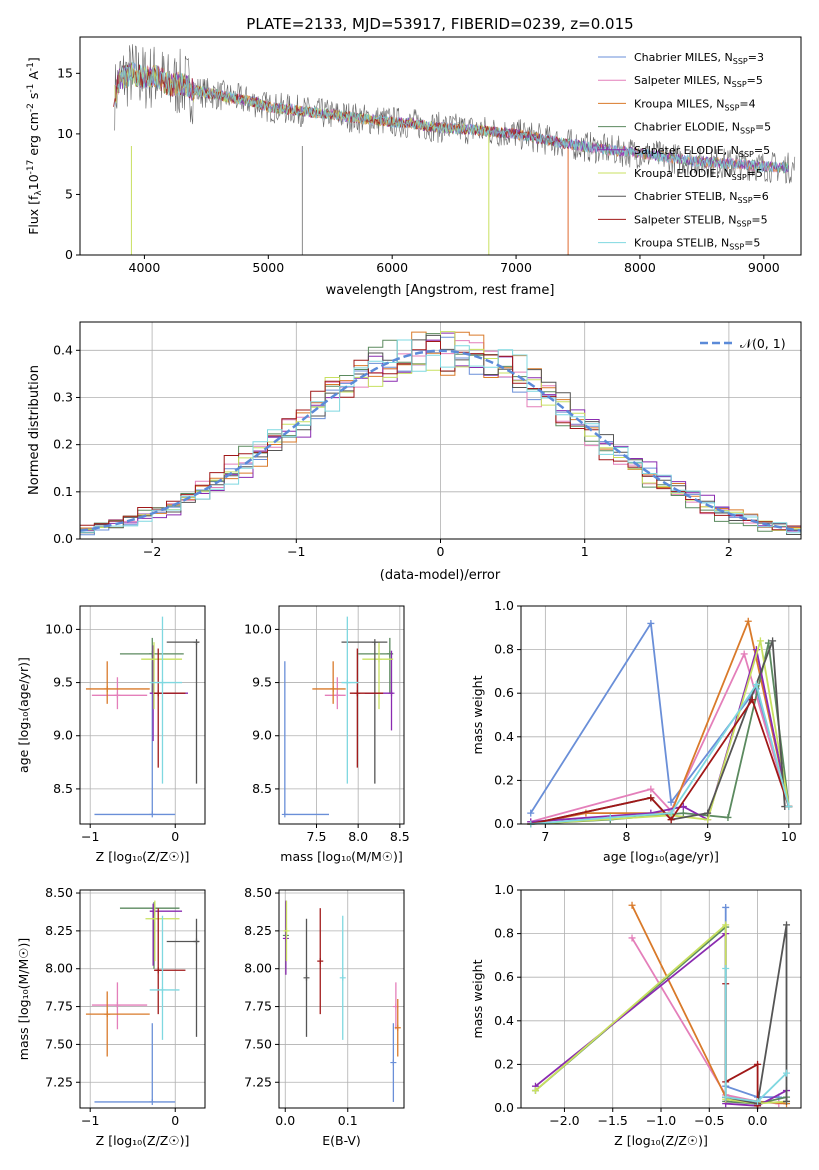 This screenshot has width=819, height=1170. I want to click on age-z-xtick-label: −1, so click(90, 836).